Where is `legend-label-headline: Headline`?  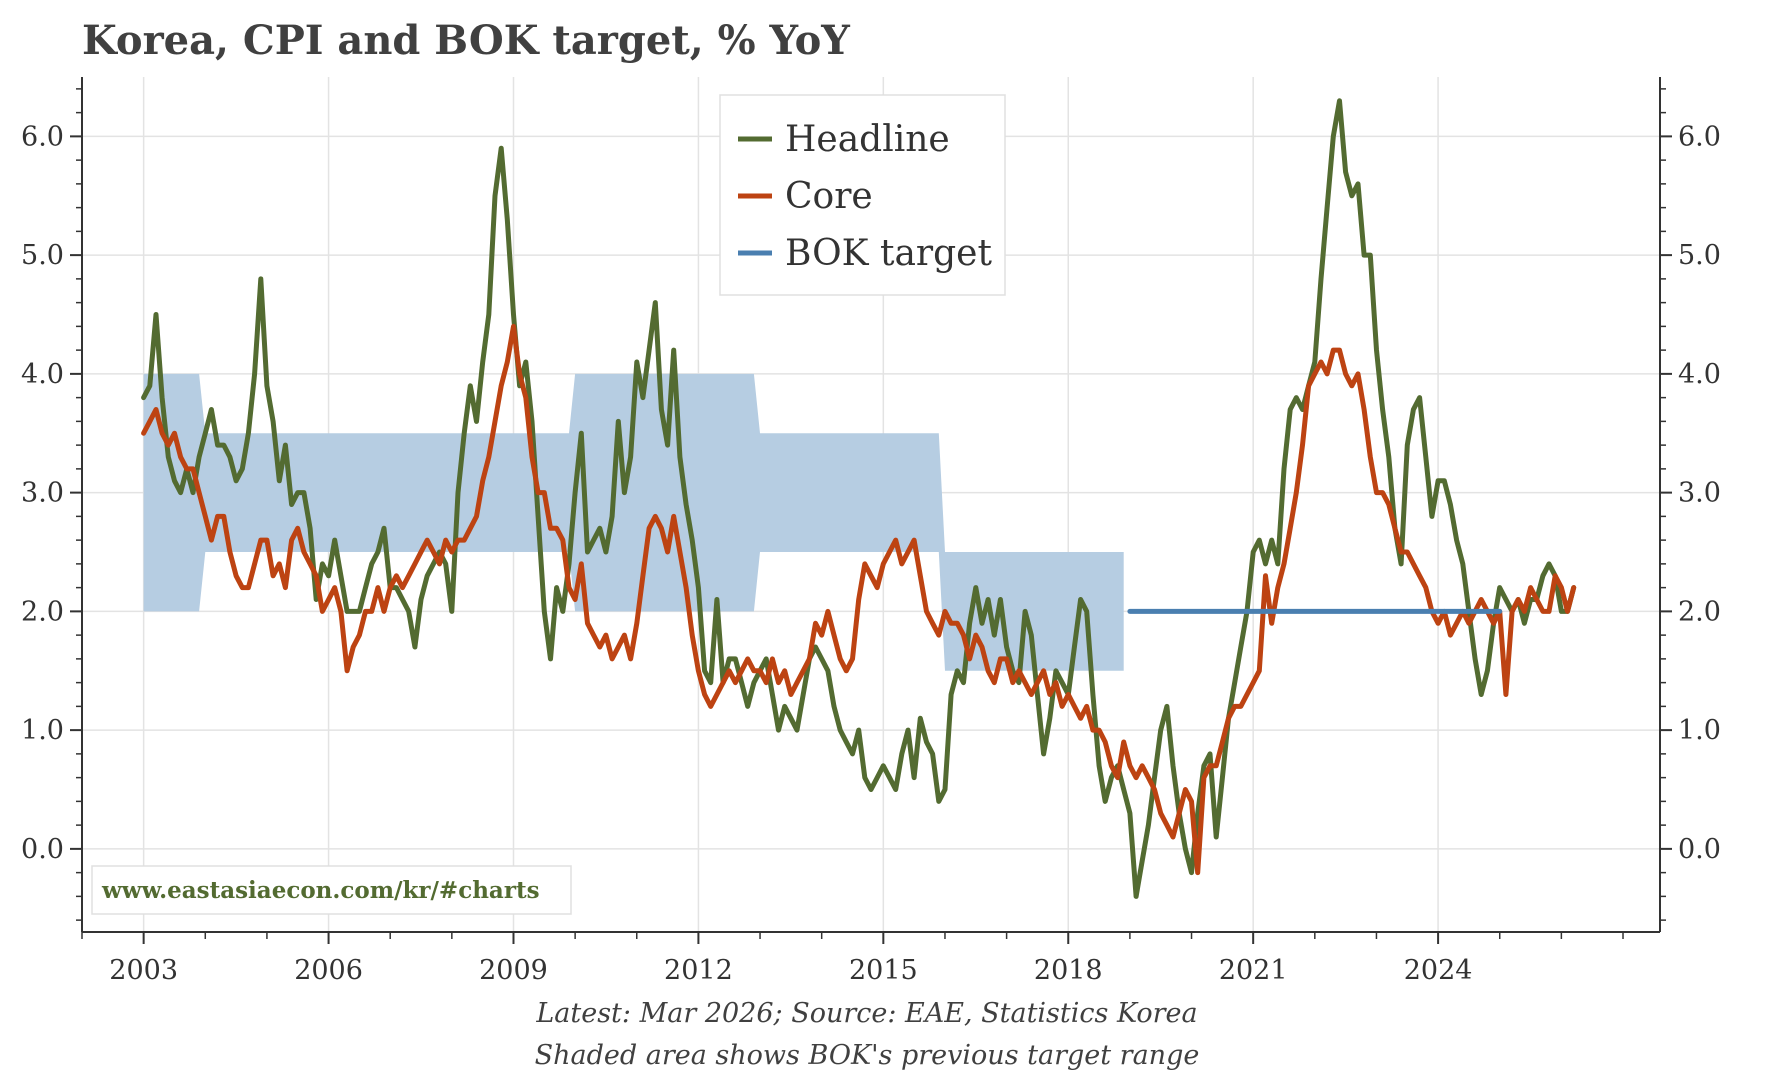 legend-label-headline: Headline is located at coordinates (867, 139).